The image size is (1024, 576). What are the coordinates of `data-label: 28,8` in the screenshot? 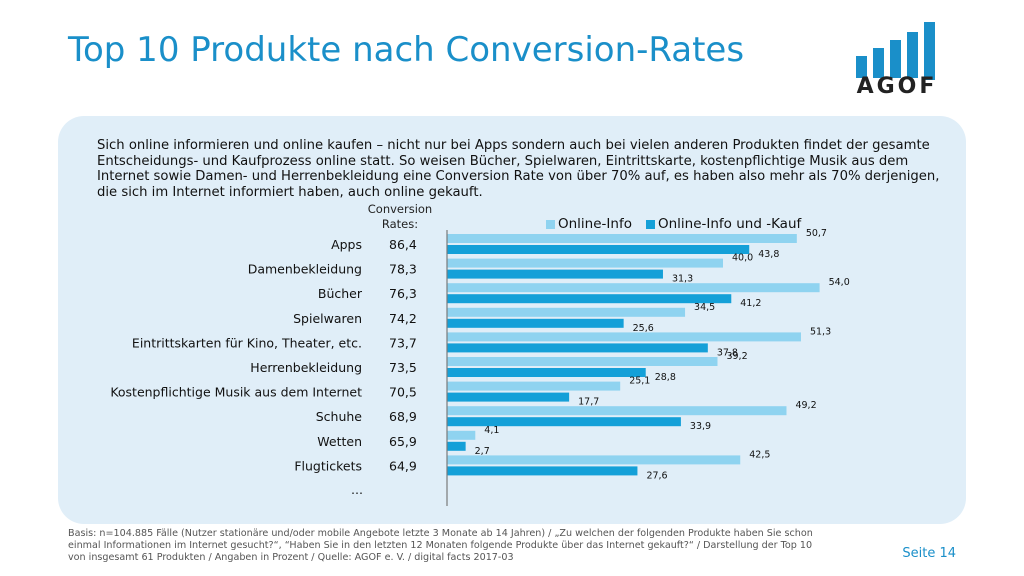 It's located at (665, 377).